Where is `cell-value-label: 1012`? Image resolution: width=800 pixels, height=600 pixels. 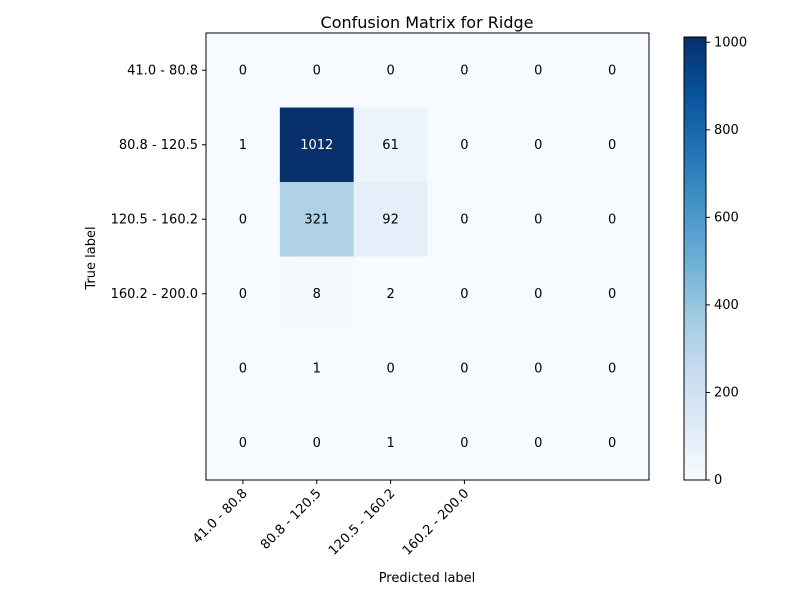
cell-value-label: 1012 is located at coordinates (316, 145).